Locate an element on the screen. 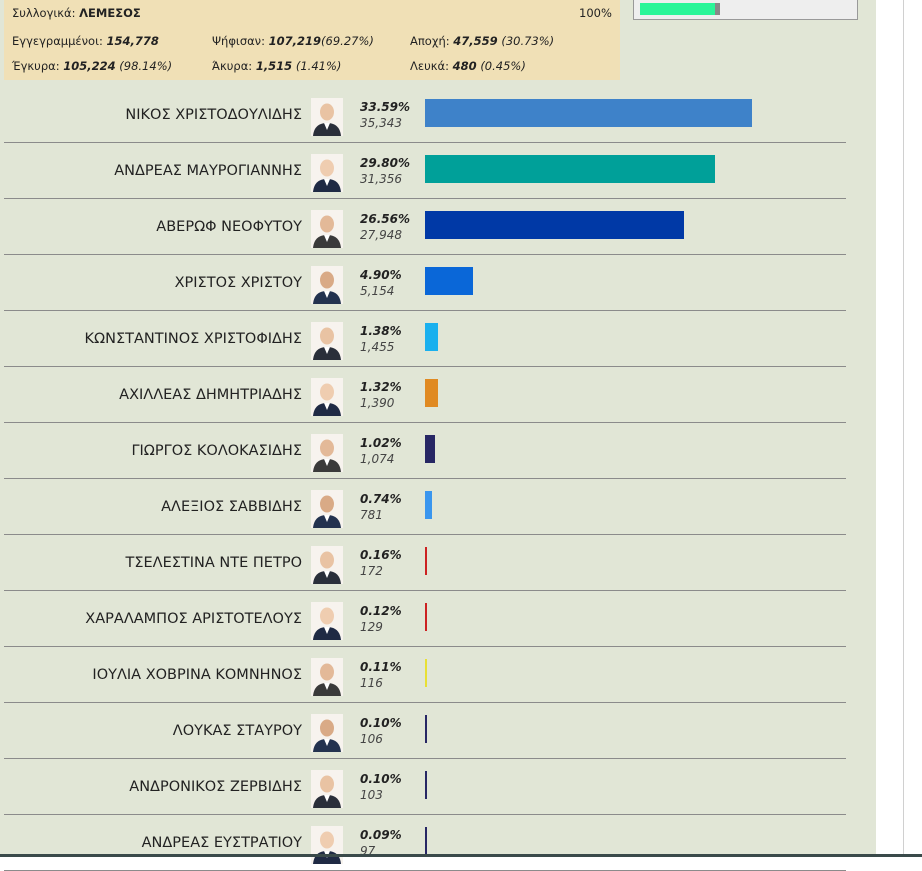 The width and height of the screenshot is (922, 871). candidate-votes: 5,154 is located at coordinates (377, 291).